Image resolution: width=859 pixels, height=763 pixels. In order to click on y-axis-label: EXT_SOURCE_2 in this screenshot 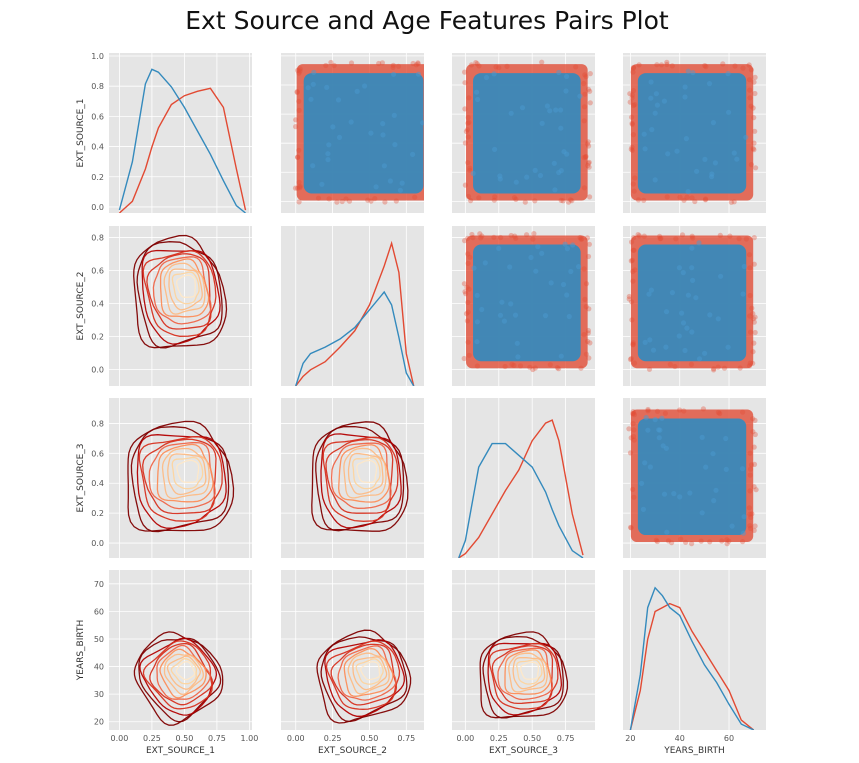, I will do `click(81, 305)`.